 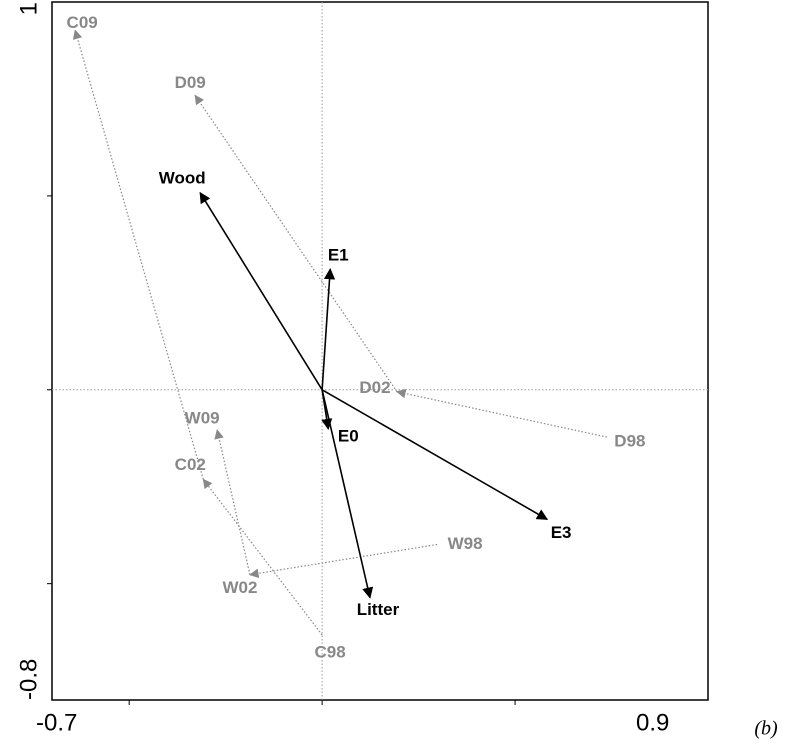 I want to click on sample-label: W98, so click(x=465, y=543).